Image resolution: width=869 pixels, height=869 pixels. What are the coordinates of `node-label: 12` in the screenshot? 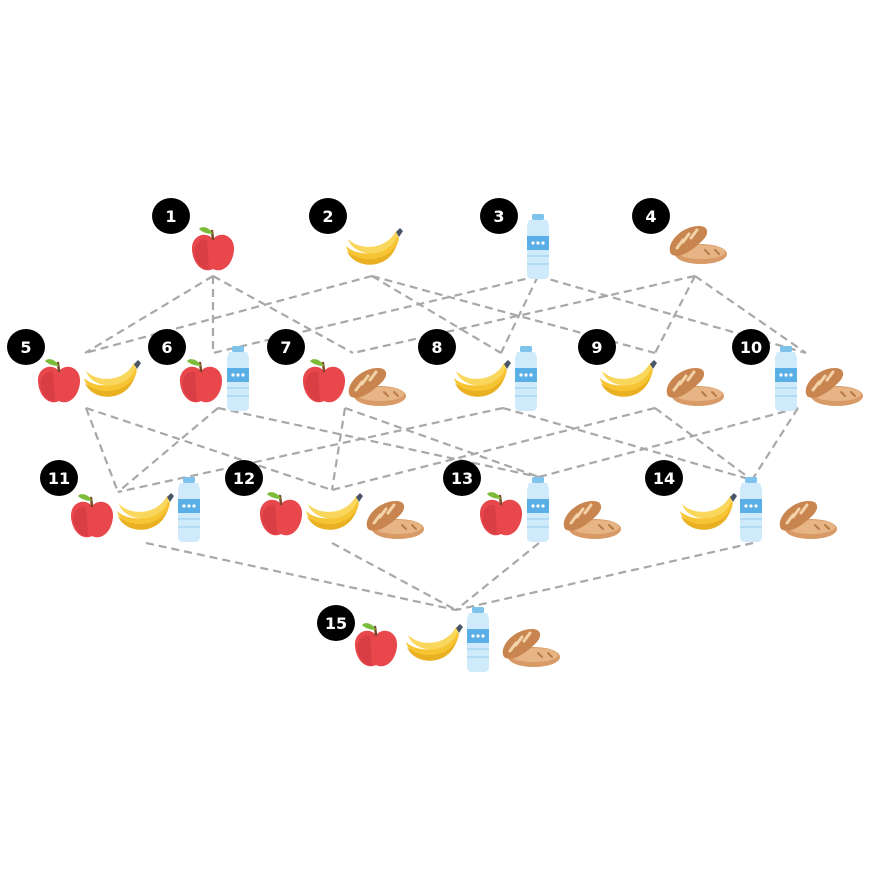 It's located at (244, 478).